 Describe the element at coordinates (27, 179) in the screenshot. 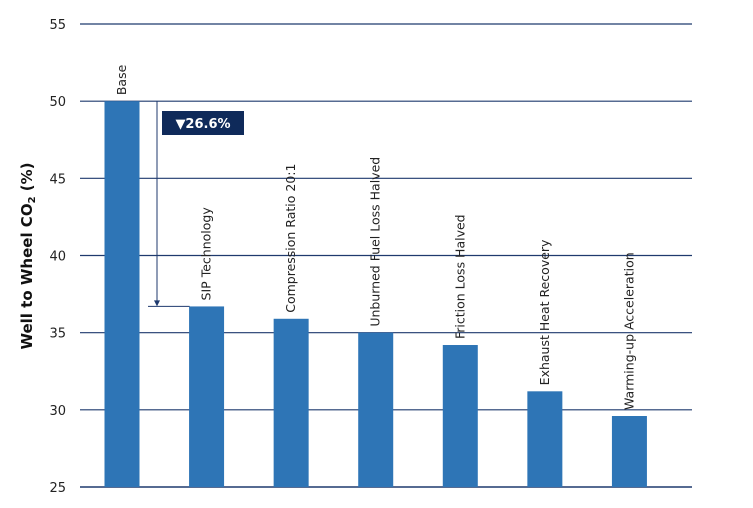

I see `y-axis-label-unit: (%)` at that location.